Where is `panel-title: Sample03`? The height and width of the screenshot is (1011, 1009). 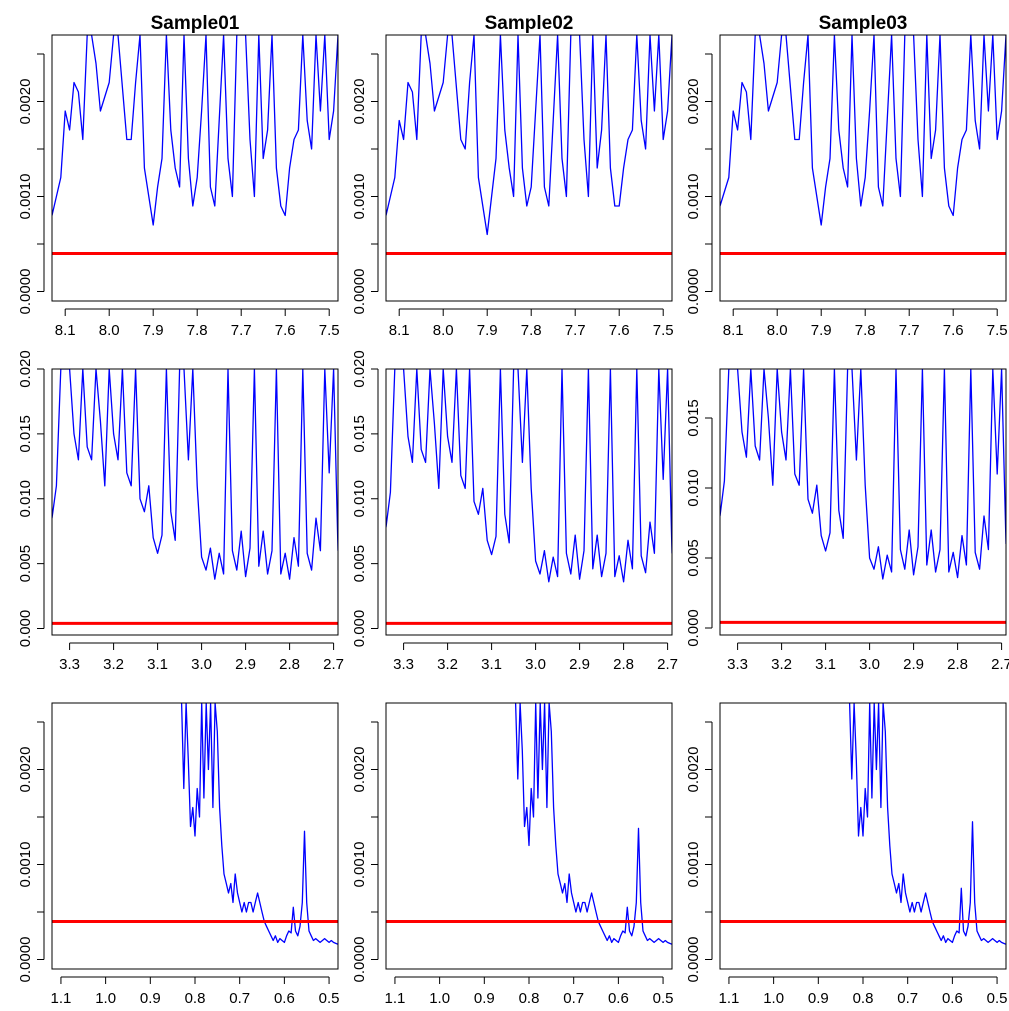
panel-title: Sample03 is located at coordinates (863, 23).